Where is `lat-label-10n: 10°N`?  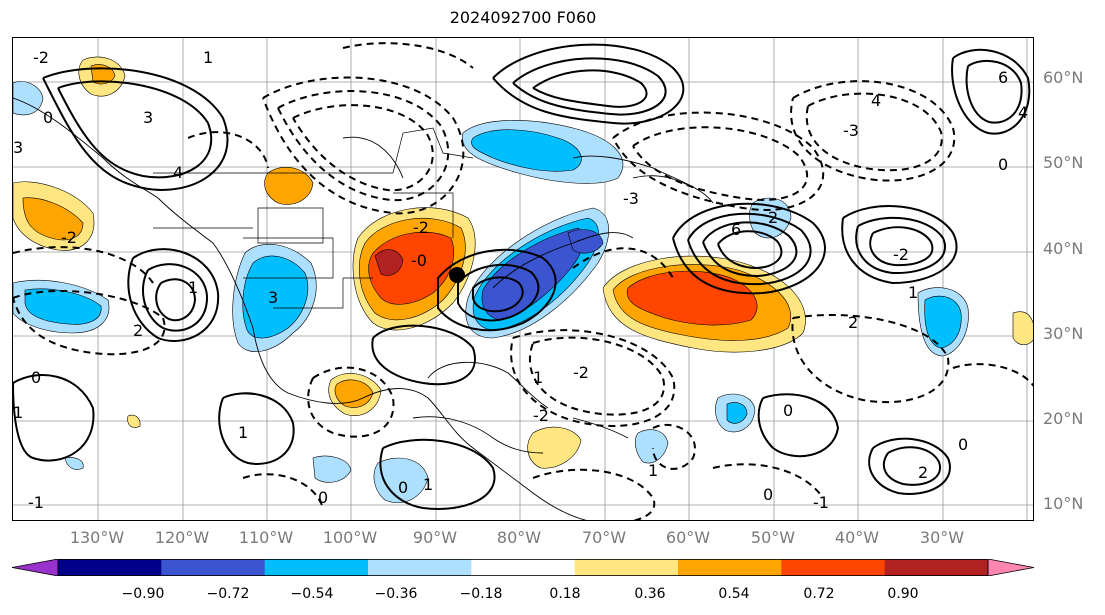
lat-label-10n: 10°N is located at coordinates (1063, 503).